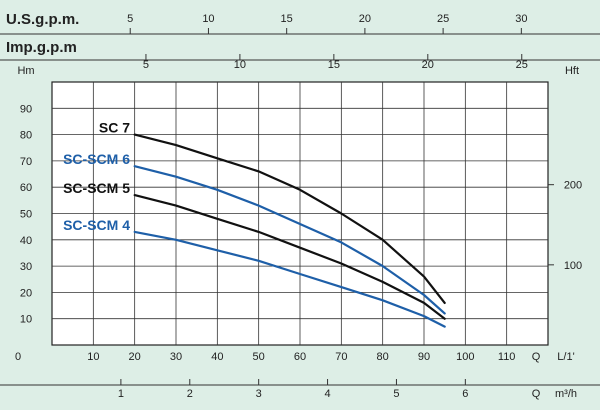 This screenshot has width=600, height=410. I want to click on imp-gpm-tick-label: 15, so click(334, 65).